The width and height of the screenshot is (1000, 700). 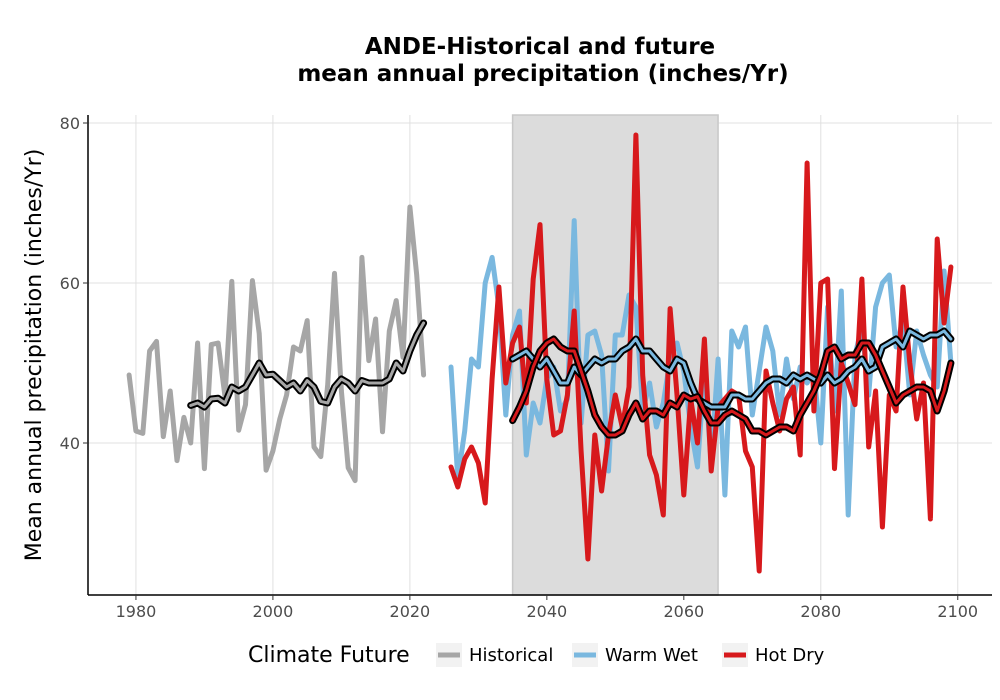 I want to click on legend-label-hot-dry: Hot Dry, so click(x=790, y=655).